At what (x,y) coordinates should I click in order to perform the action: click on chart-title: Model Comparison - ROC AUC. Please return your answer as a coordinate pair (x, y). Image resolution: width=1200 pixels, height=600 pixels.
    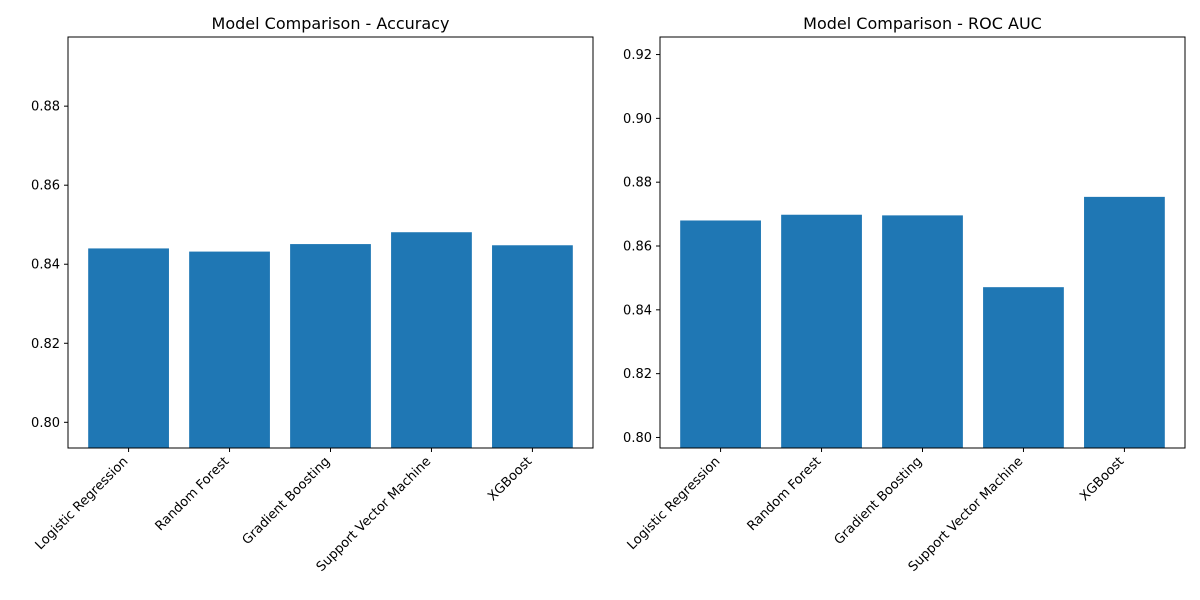
    Looking at the image, I should click on (922, 23).